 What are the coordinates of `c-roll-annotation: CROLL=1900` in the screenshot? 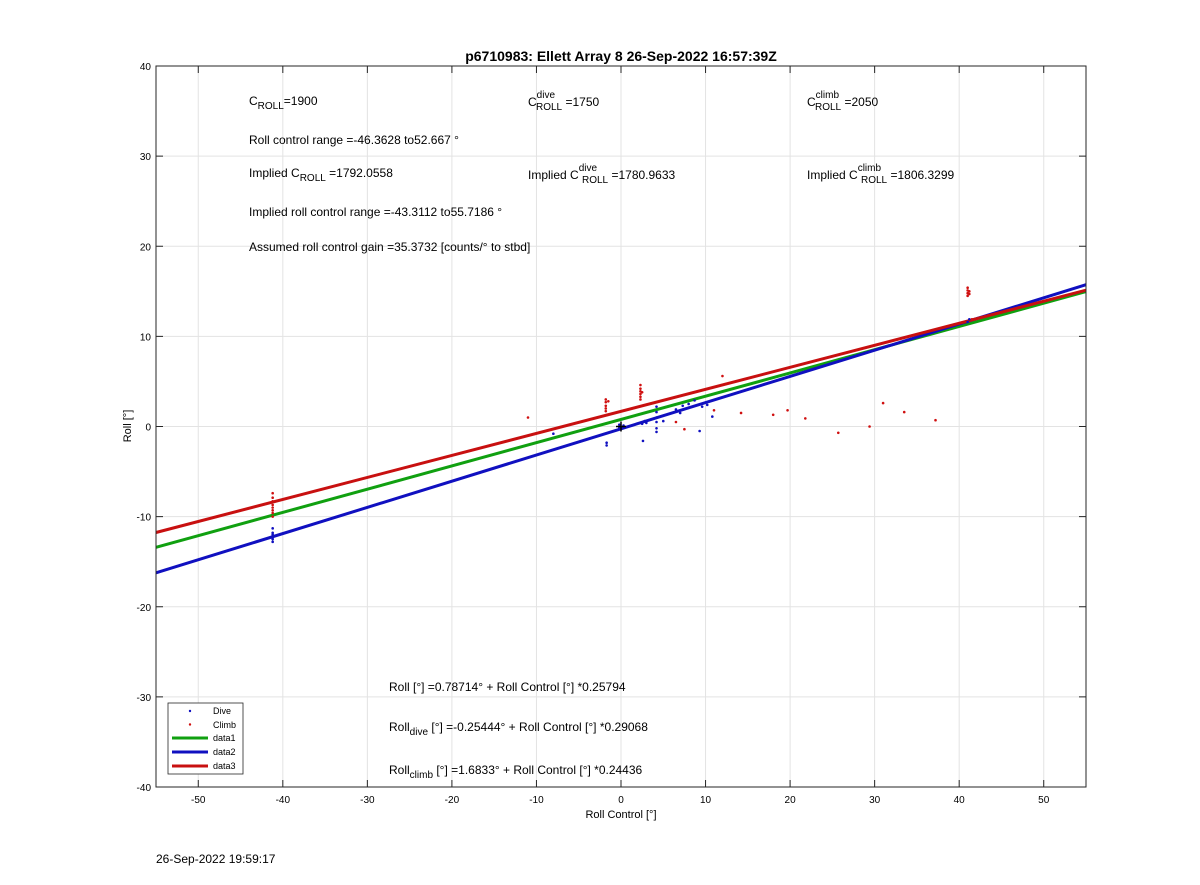 It's located at (283, 103).